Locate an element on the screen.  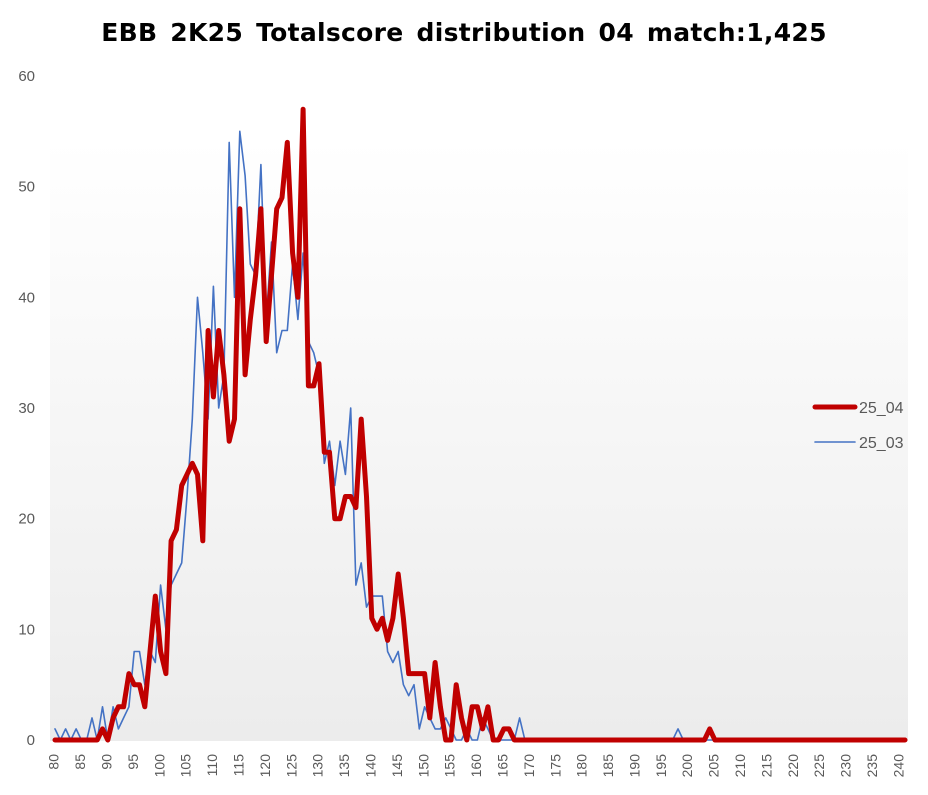
y-tick-label: 60 is located at coordinates (26, 76).